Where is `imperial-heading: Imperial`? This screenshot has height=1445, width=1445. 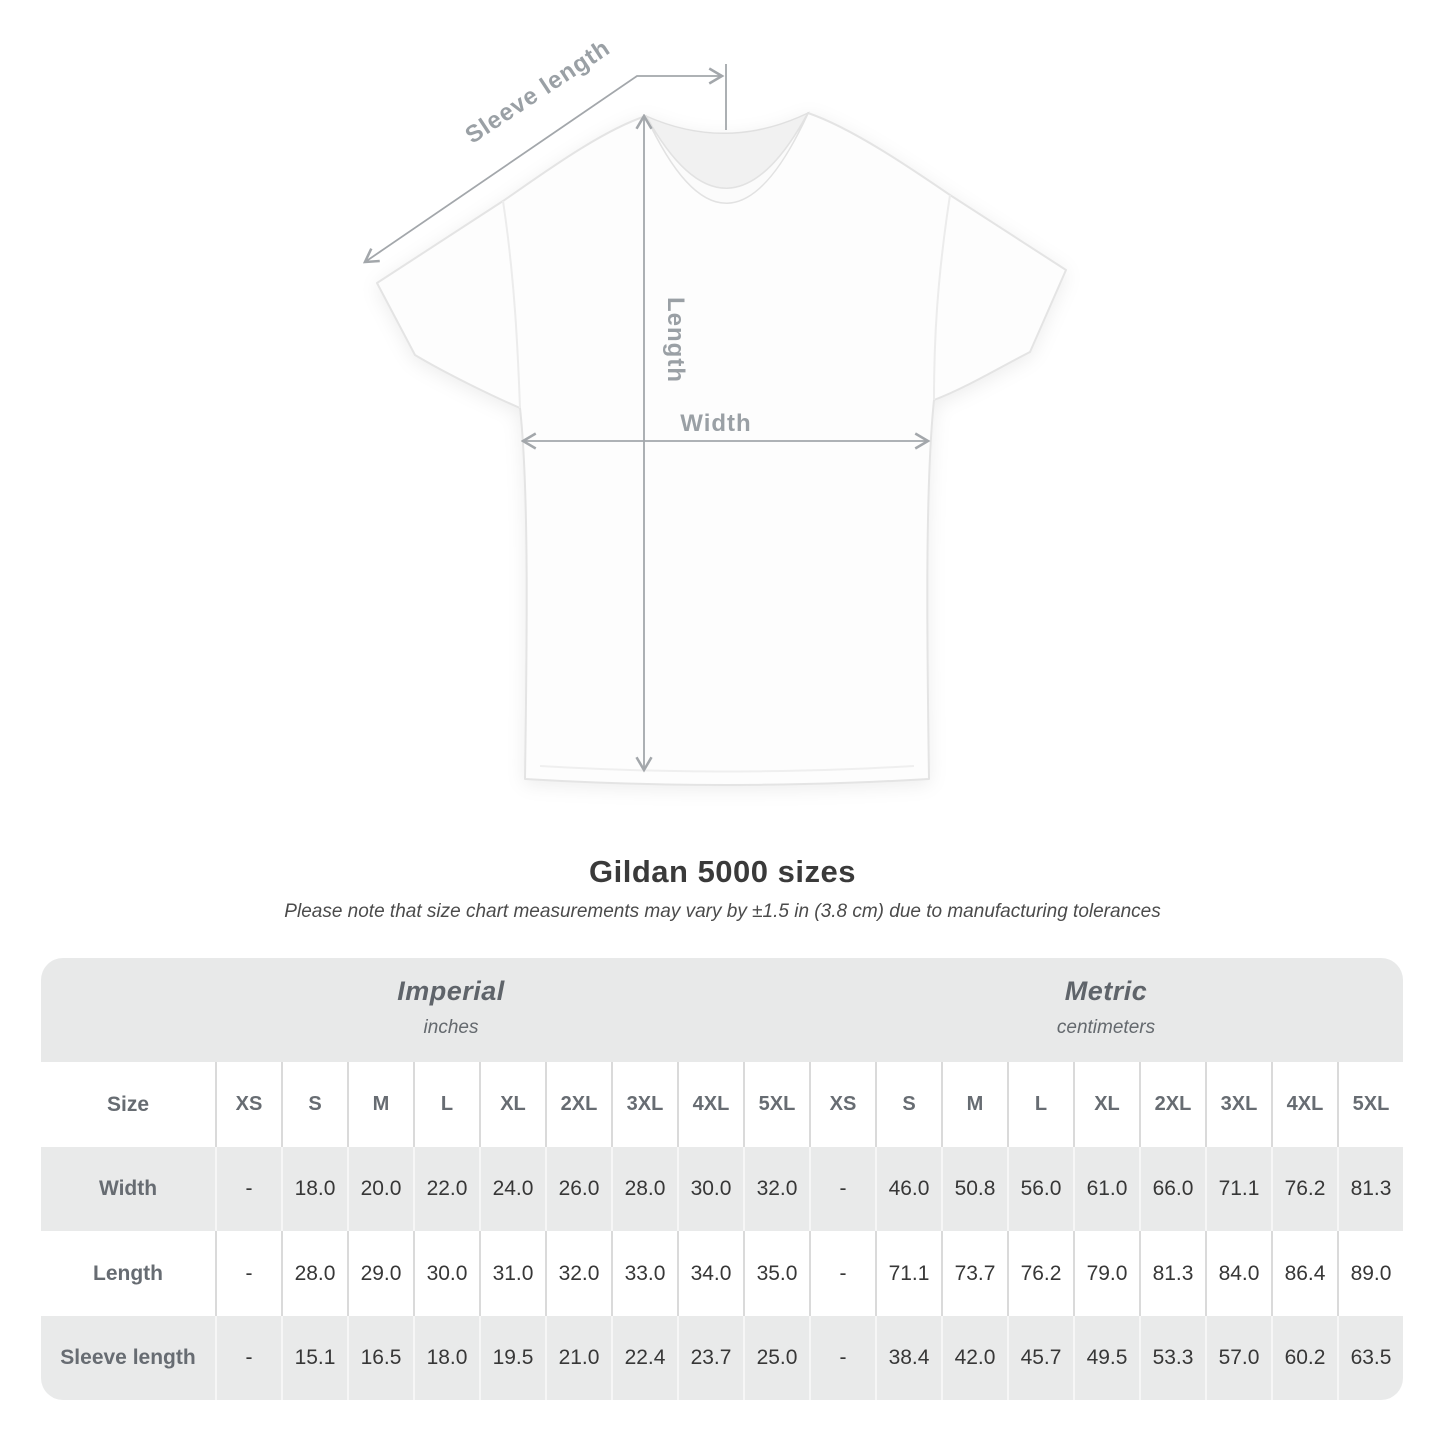
imperial-heading: Imperial is located at coordinates (451, 991).